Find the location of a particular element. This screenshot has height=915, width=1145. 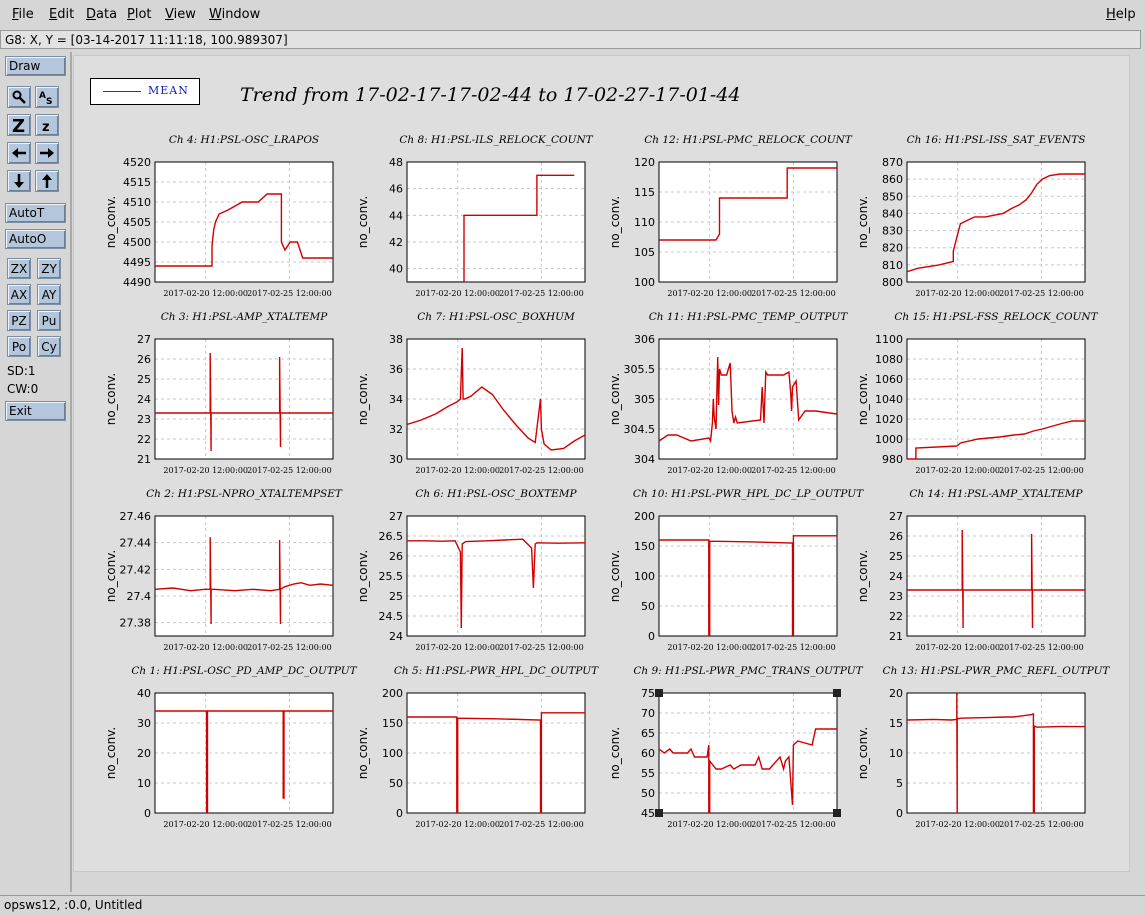

y-tick-label: 800 is located at coordinates (892, 282).